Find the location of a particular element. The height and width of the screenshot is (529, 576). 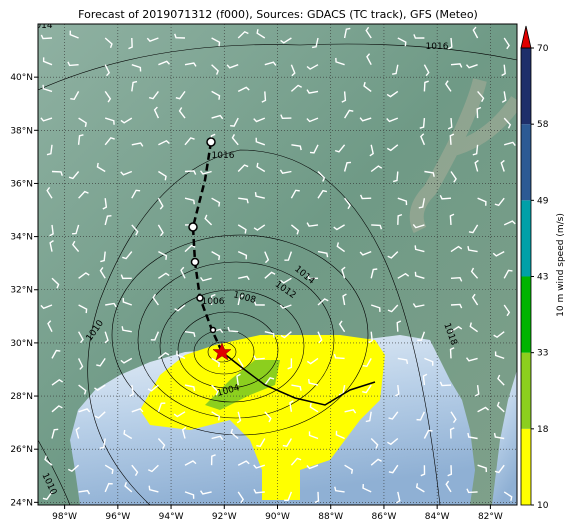

atlantic is located at coordinates (504, 437).